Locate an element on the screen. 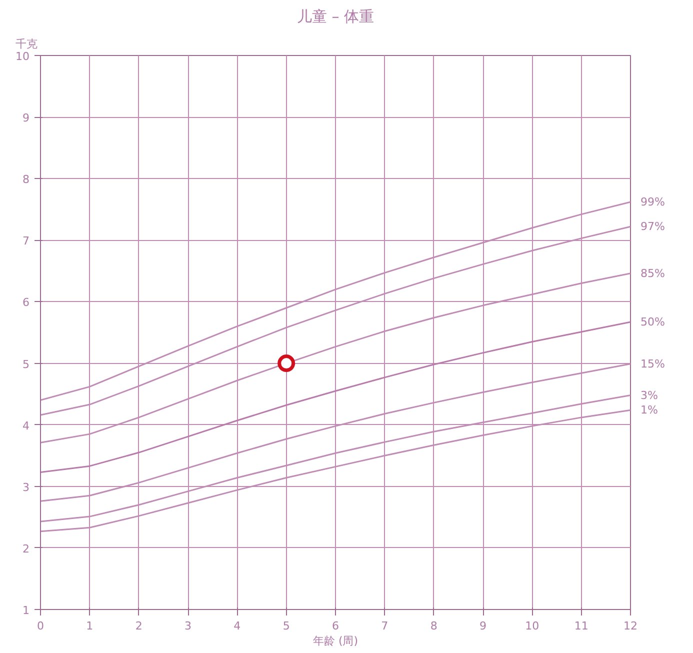  y-tick-label: 10 is located at coordinates (23, 56).